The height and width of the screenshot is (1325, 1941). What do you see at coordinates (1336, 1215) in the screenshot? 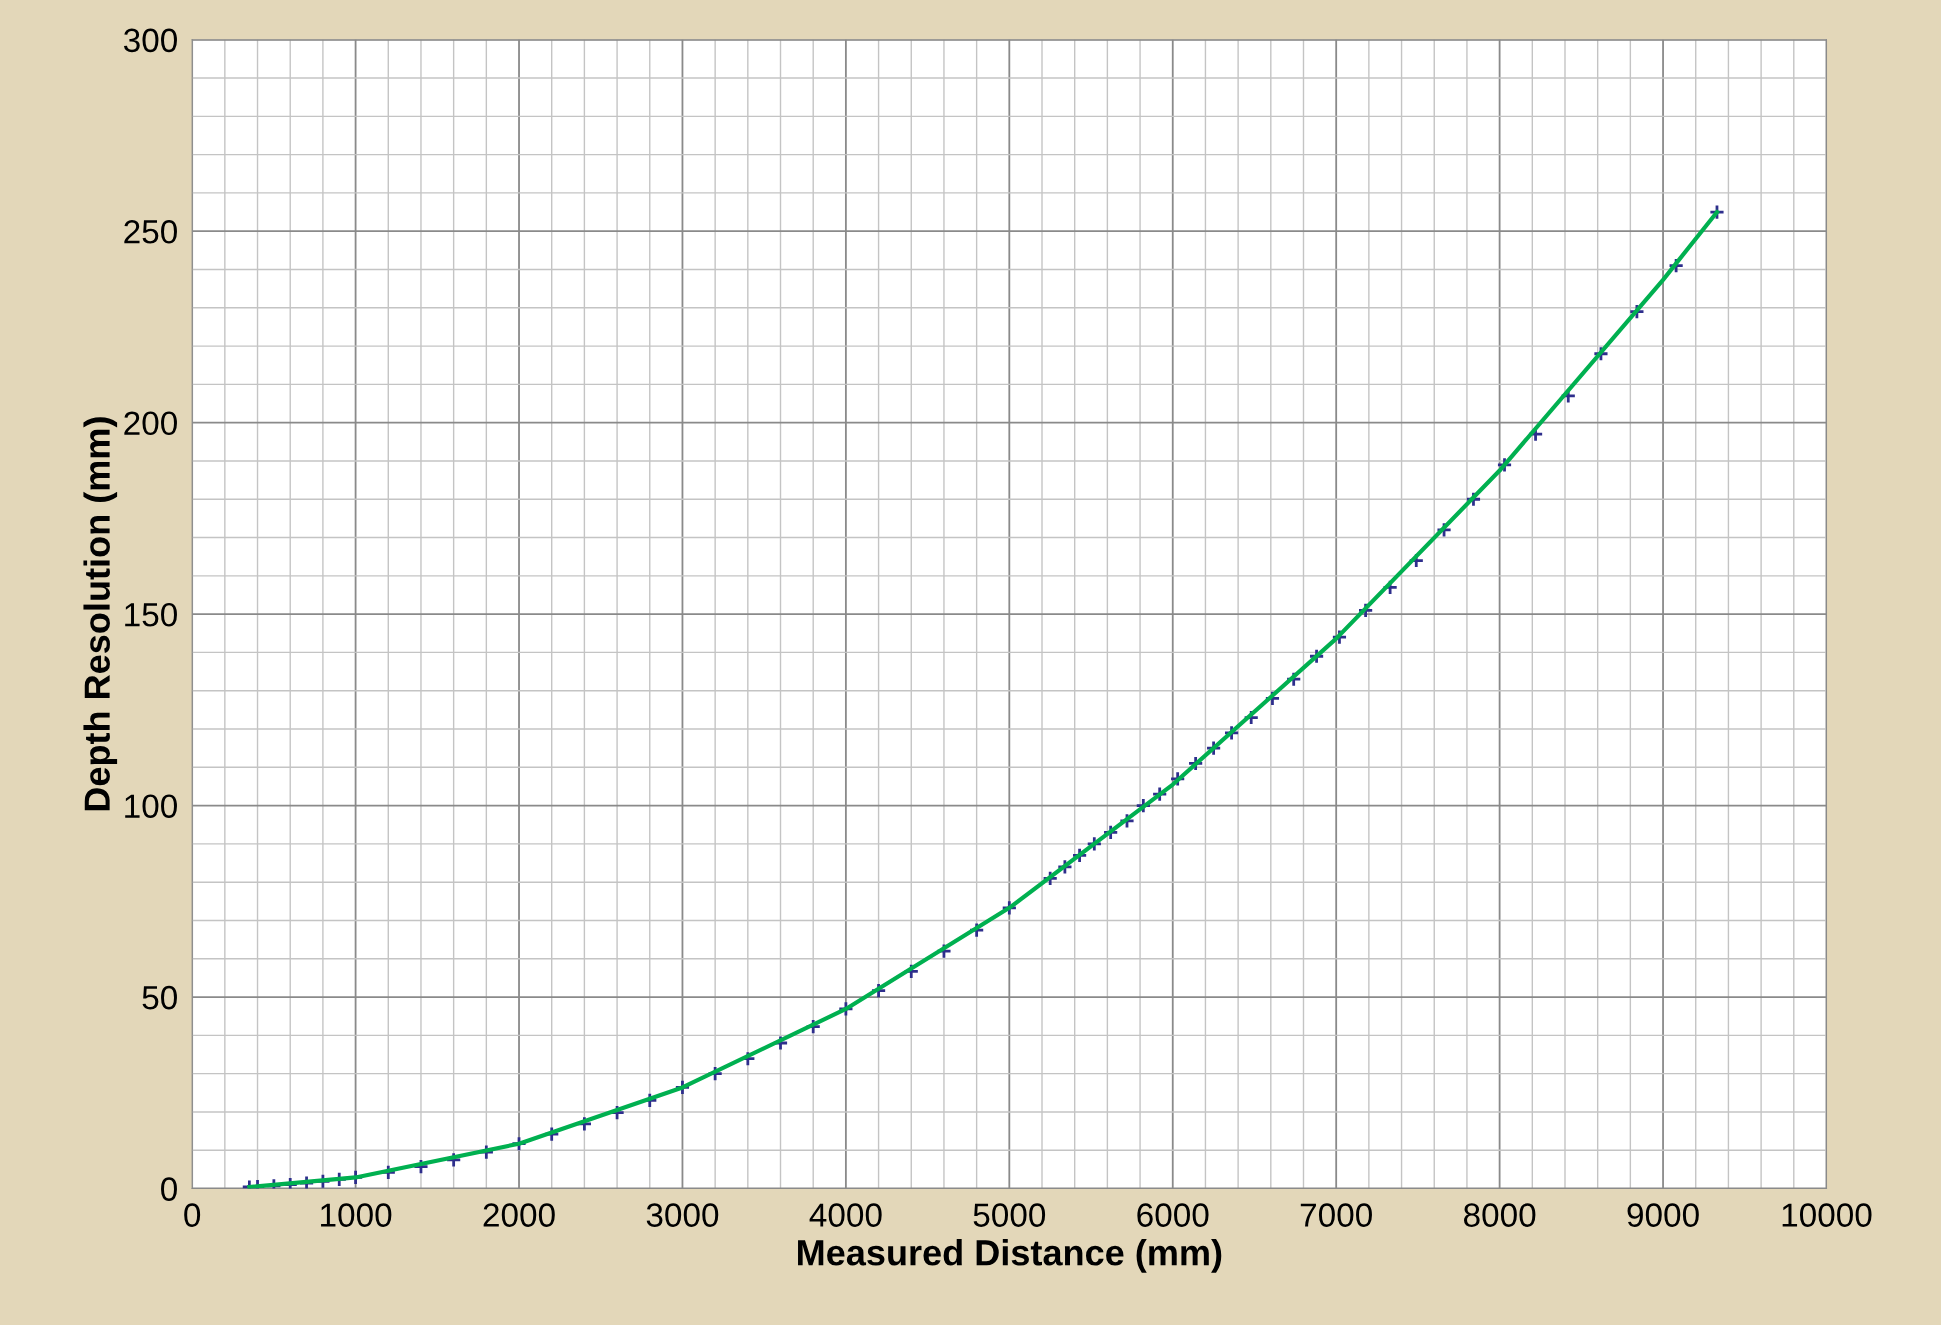
I see `x-tick-label: 7000` at bounding box center [1336, 1215].